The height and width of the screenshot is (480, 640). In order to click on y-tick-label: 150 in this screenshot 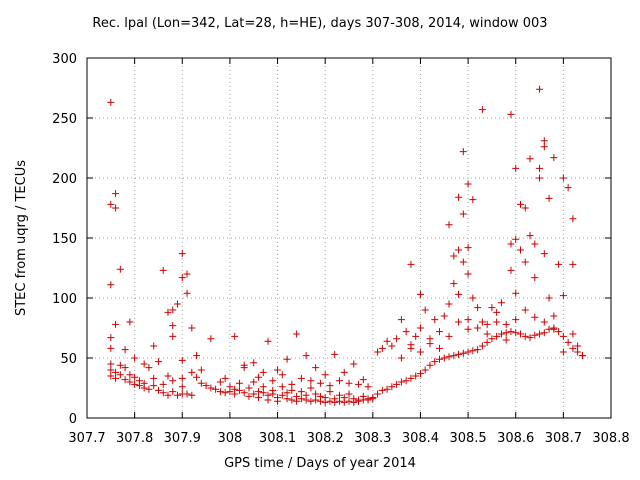, I will do `click(64, 239)`.